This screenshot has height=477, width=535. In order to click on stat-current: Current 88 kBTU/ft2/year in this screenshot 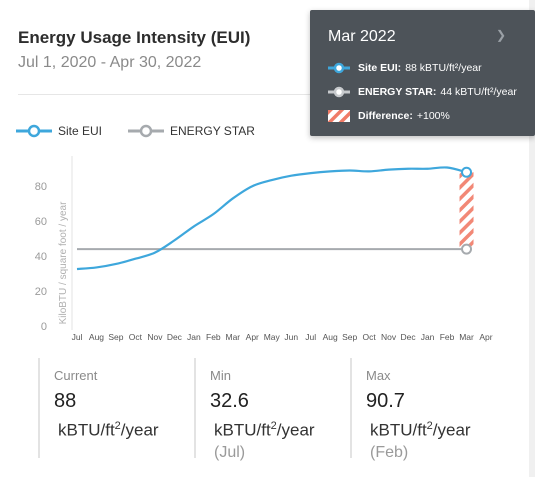, I will do `click(116, 413)`.